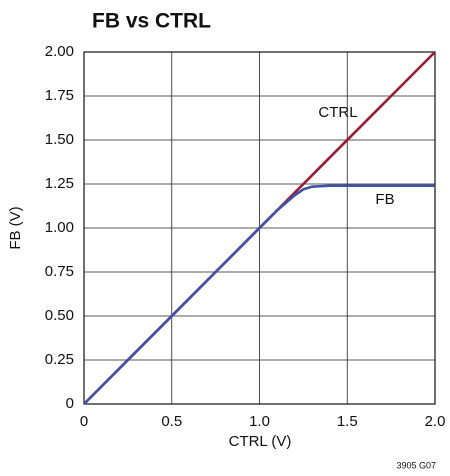  What do you see at coordinates (171, 421) in the screenshot?
I see `x-tick-label: 0.5` at bounding box center [171, 421].